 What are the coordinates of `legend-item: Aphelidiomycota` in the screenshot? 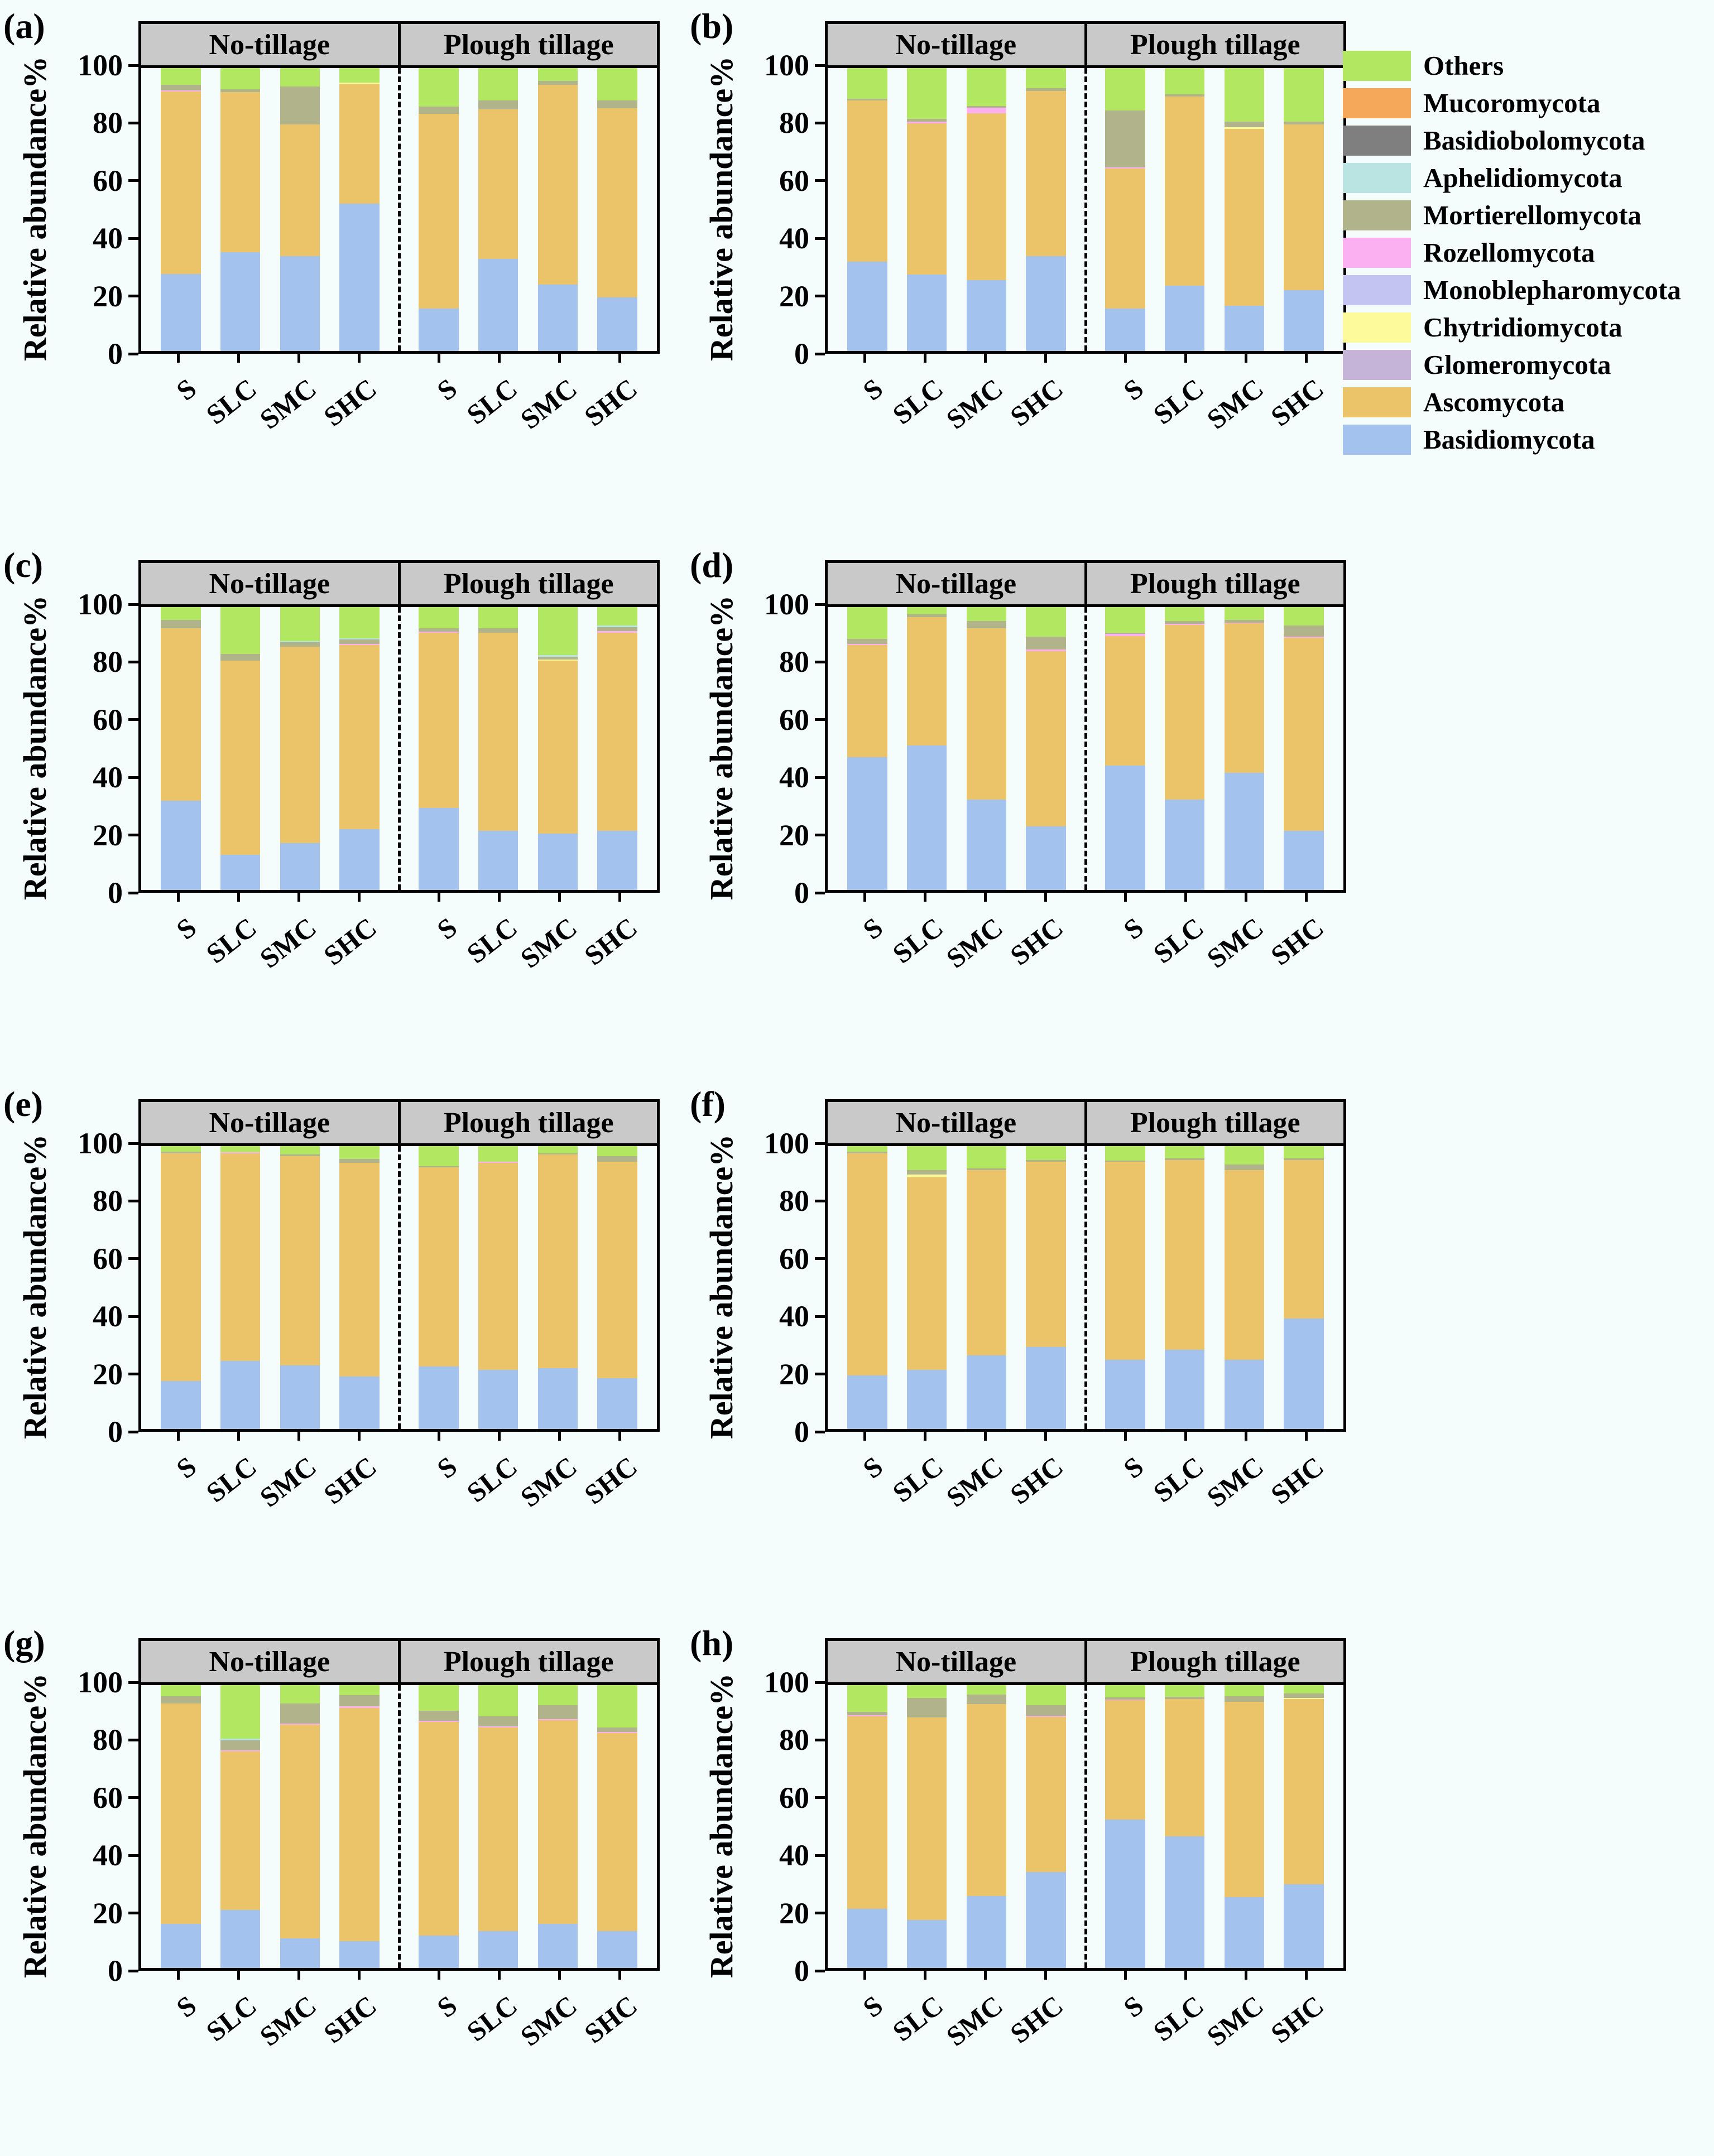 It's located at (1512, 177).